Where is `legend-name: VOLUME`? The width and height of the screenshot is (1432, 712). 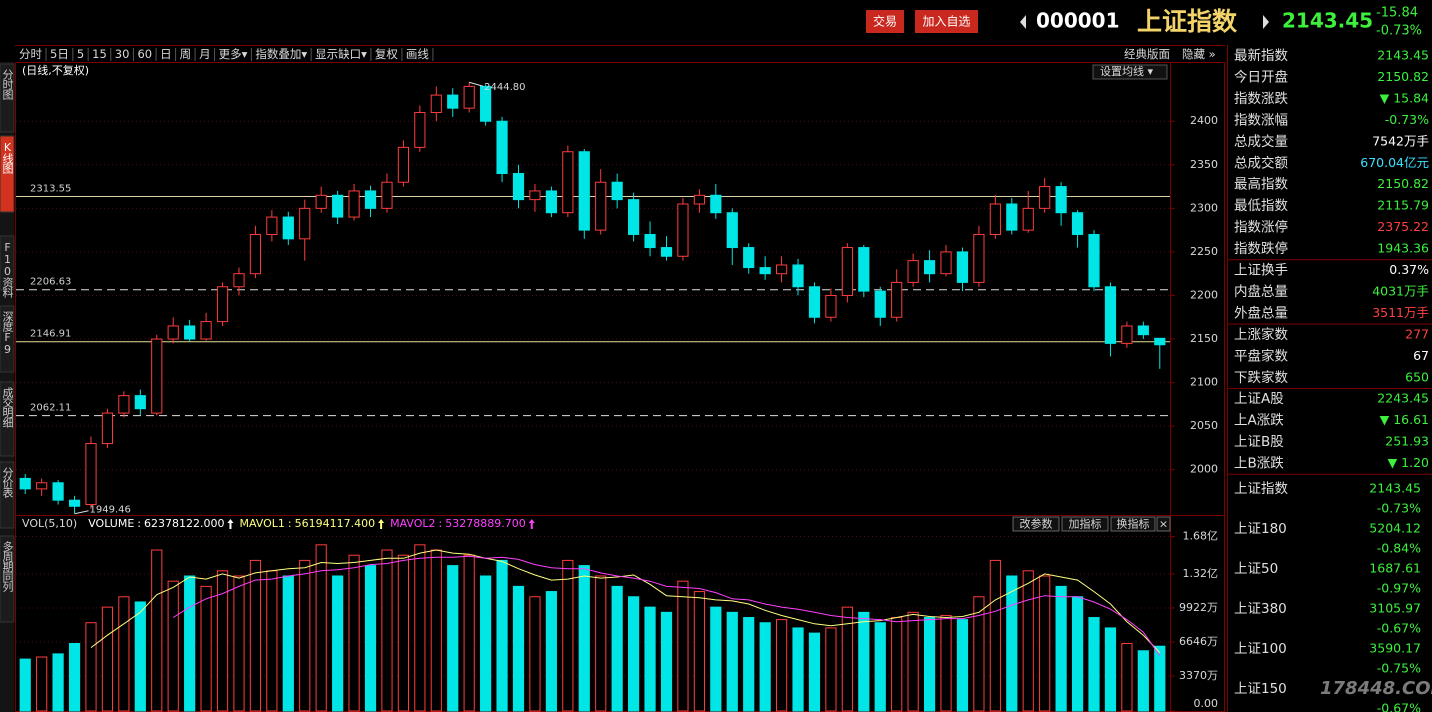 legend-name: VOLUME is located at coordinates (111, 523).